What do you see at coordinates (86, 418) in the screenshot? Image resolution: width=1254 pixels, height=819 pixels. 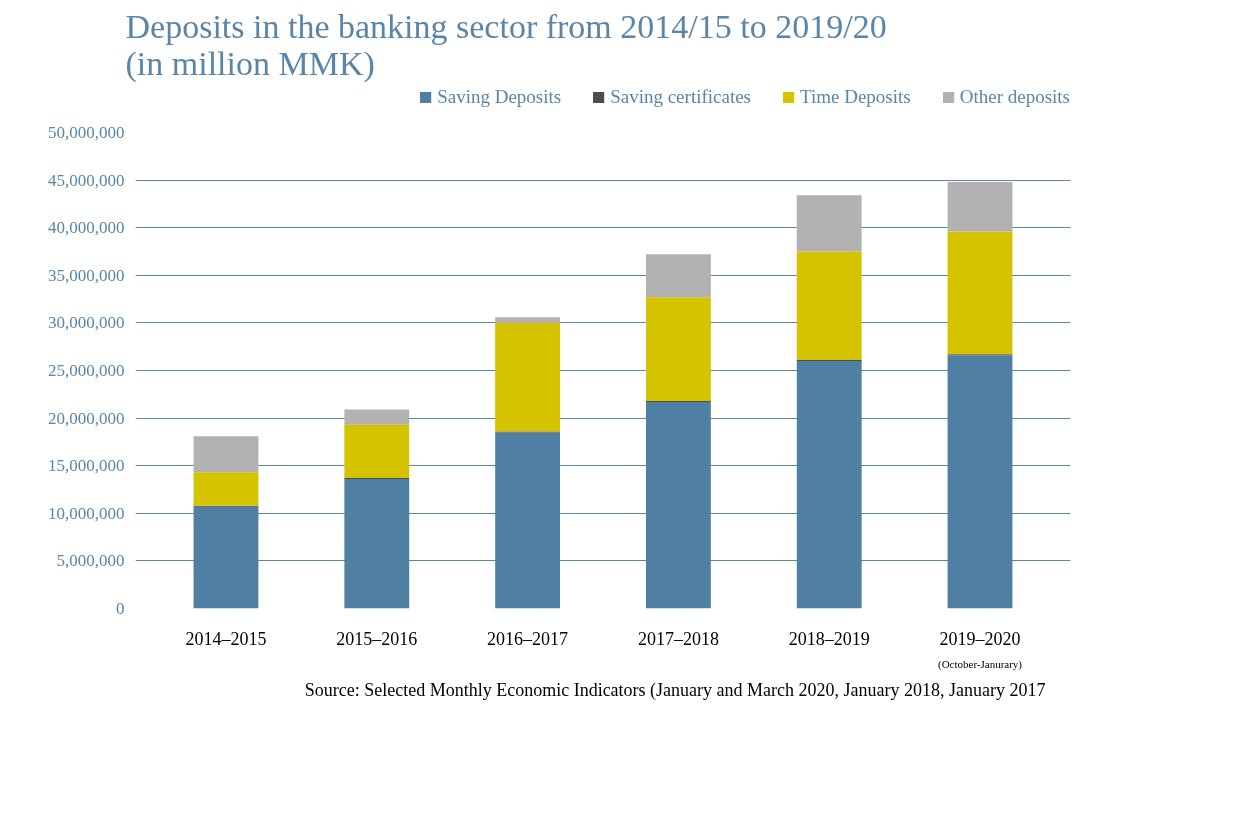 I see `y-tick-label: 20,000,000` at bounding box center [86, 418].